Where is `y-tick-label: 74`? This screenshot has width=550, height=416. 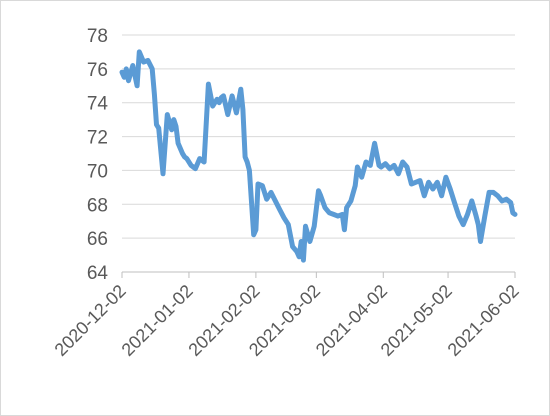 y-tick-label: 74 is located at coordinates (98, 104).